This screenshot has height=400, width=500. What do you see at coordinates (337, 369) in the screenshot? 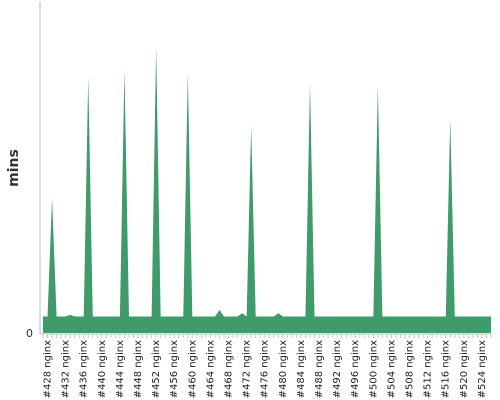
I see `x-tick-label: #492 nginx` at bounding box center [337, 369].